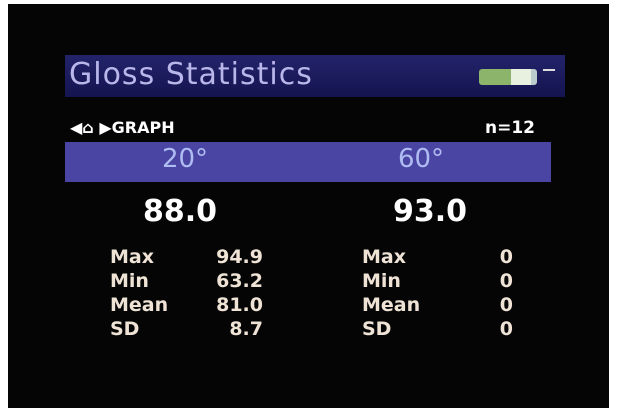 Image resolution: width=617 pixels, height=414 pixels. Describe the element at coordinates (308, 162) in the screenshot. I see `angle-bar: 20° 60°` at that location.